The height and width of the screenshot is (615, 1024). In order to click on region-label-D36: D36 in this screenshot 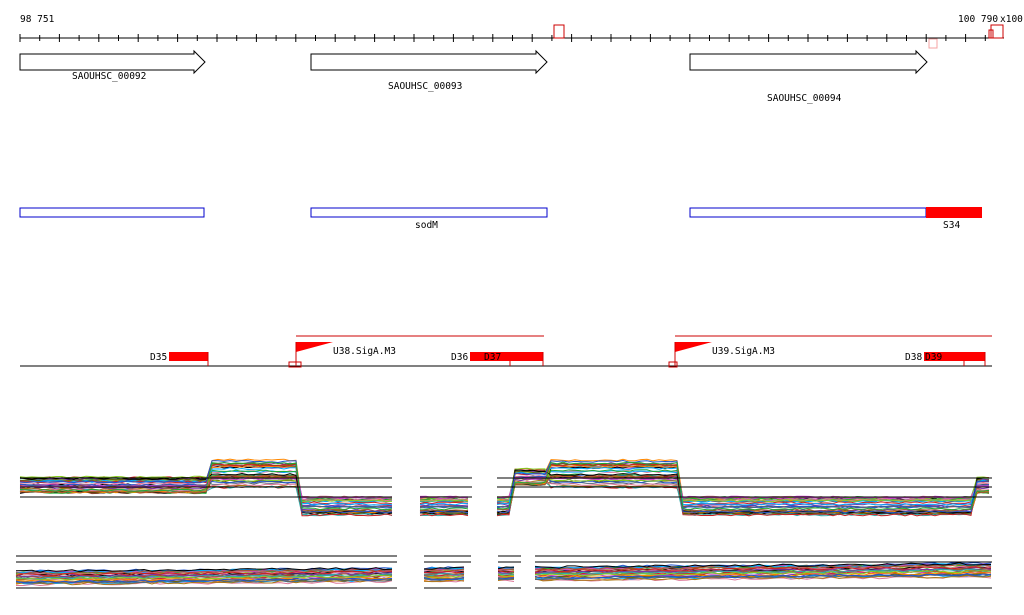, I will do `click(459, 357)`.